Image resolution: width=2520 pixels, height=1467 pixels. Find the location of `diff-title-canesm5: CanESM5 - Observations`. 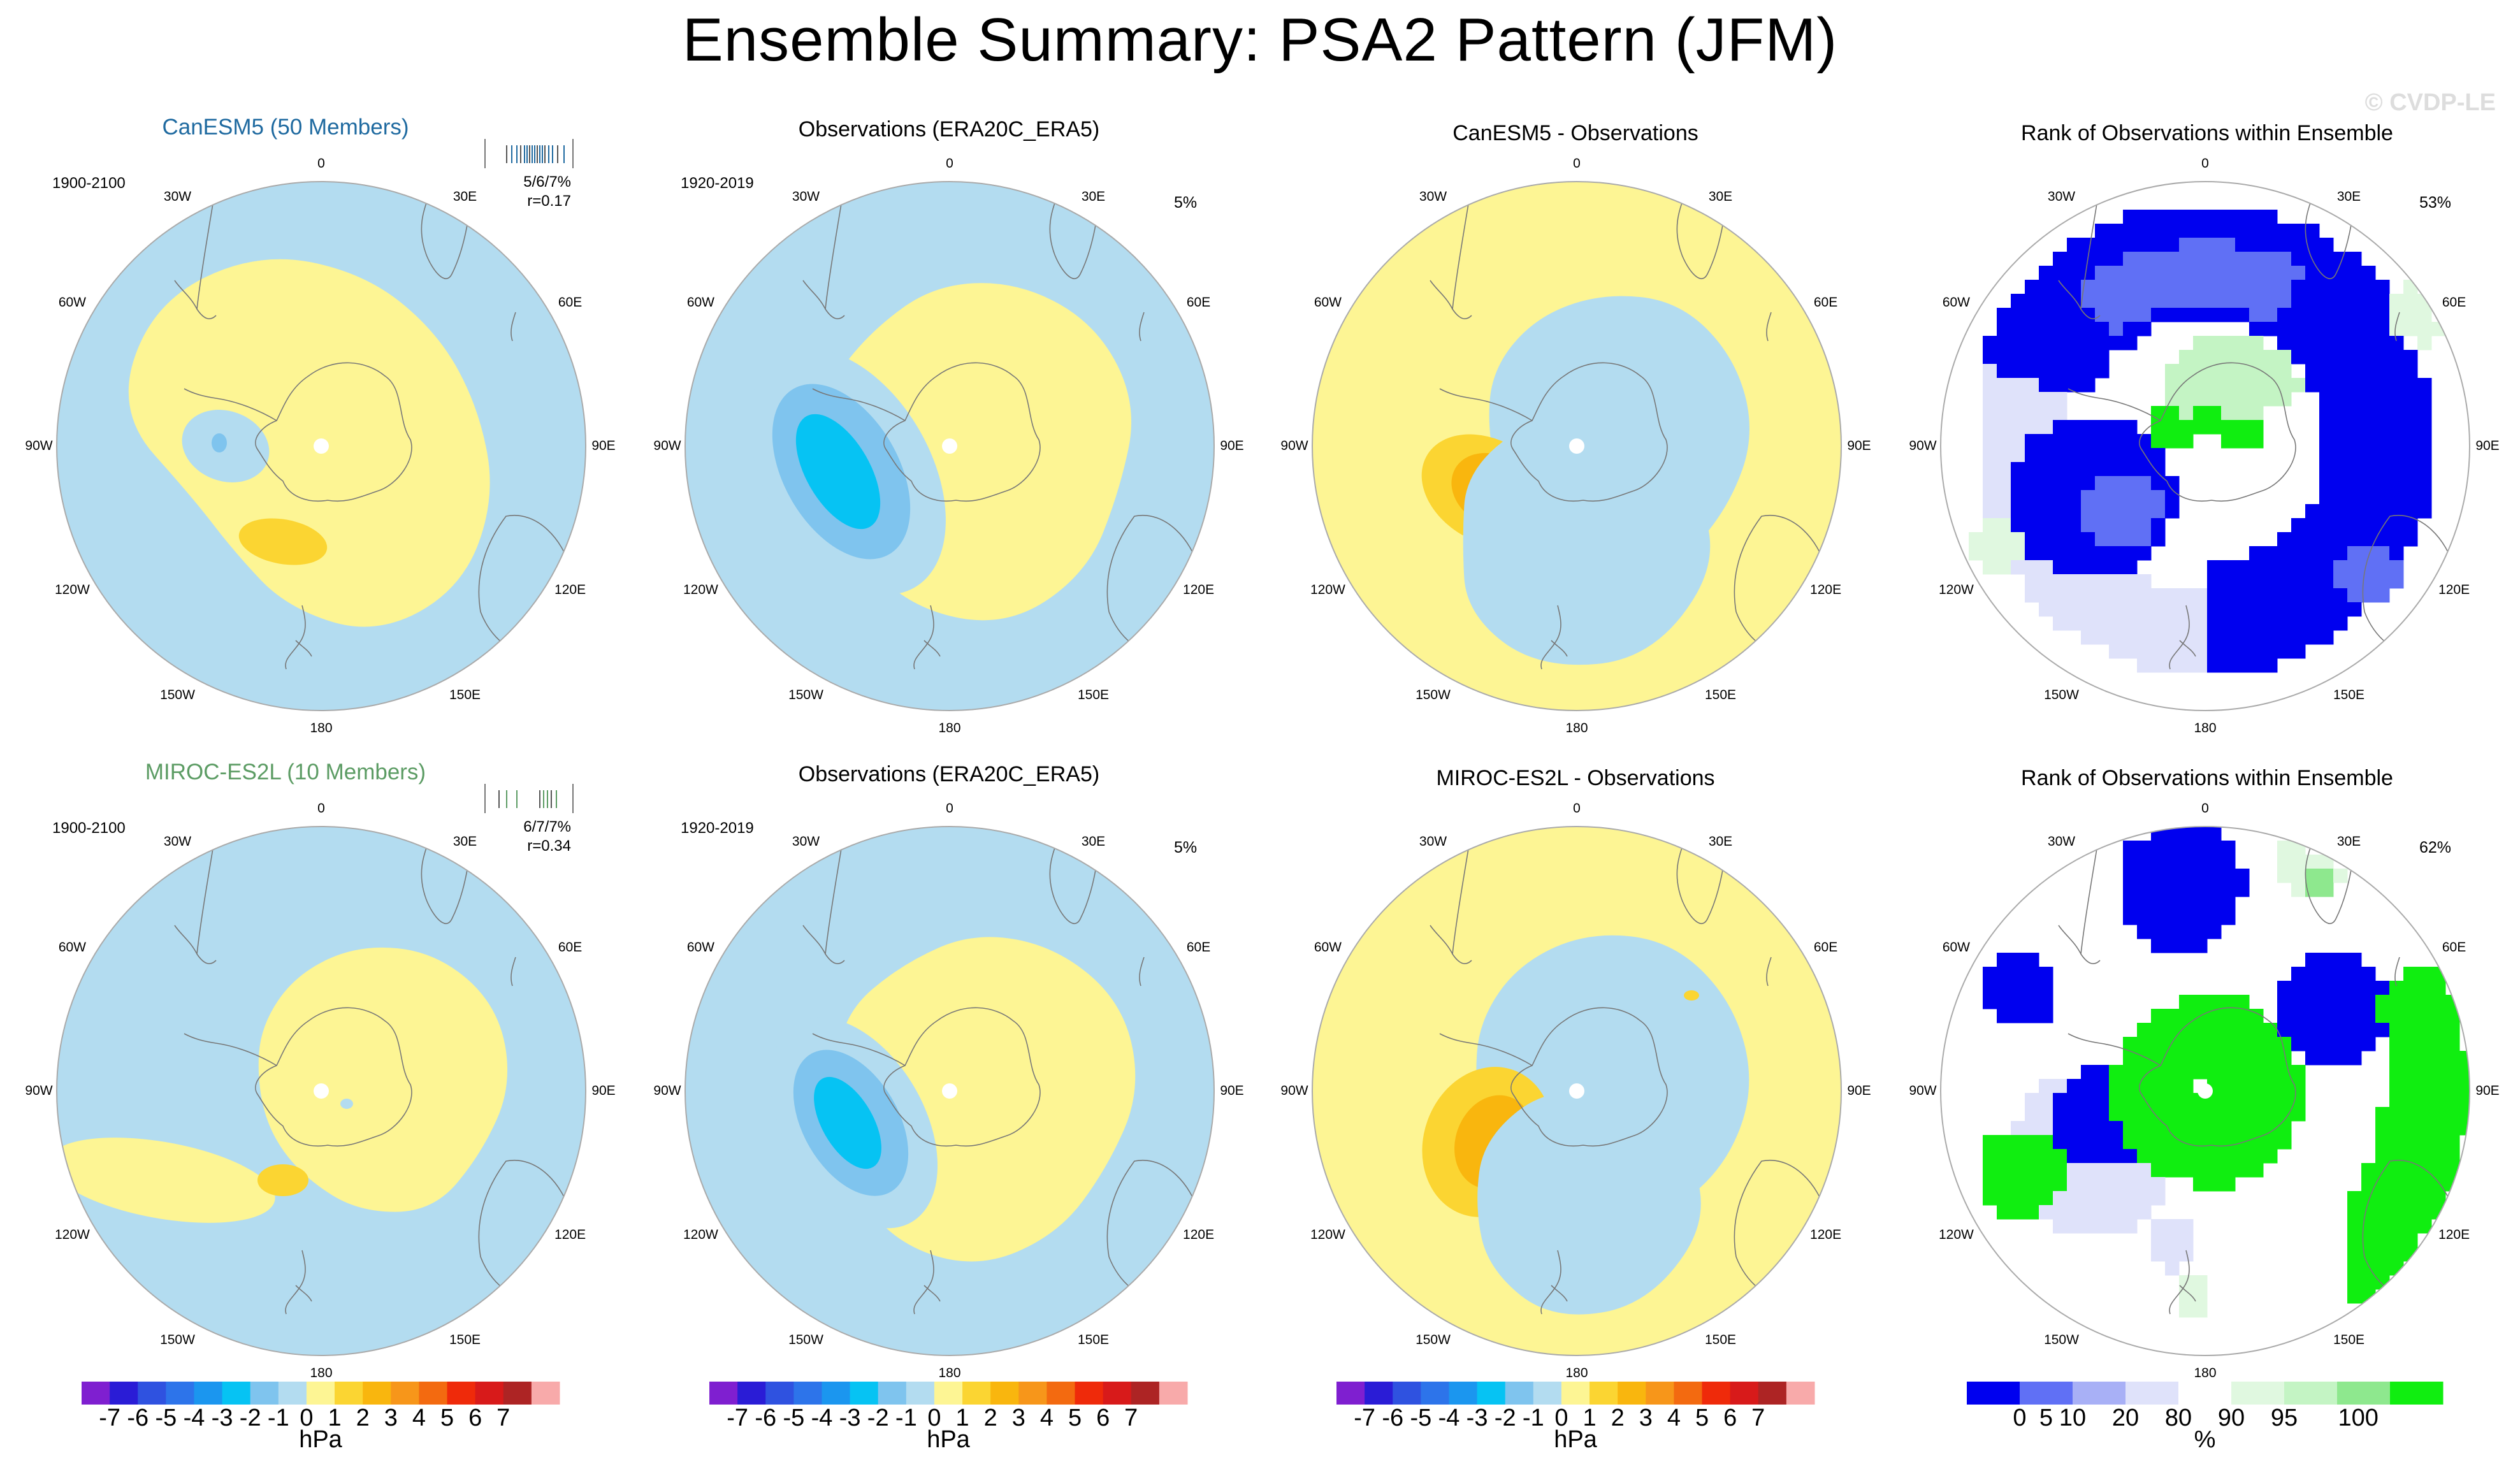

diff-title-canesm5: CanESM5 - Observations is located at coordinates (1575, 133).